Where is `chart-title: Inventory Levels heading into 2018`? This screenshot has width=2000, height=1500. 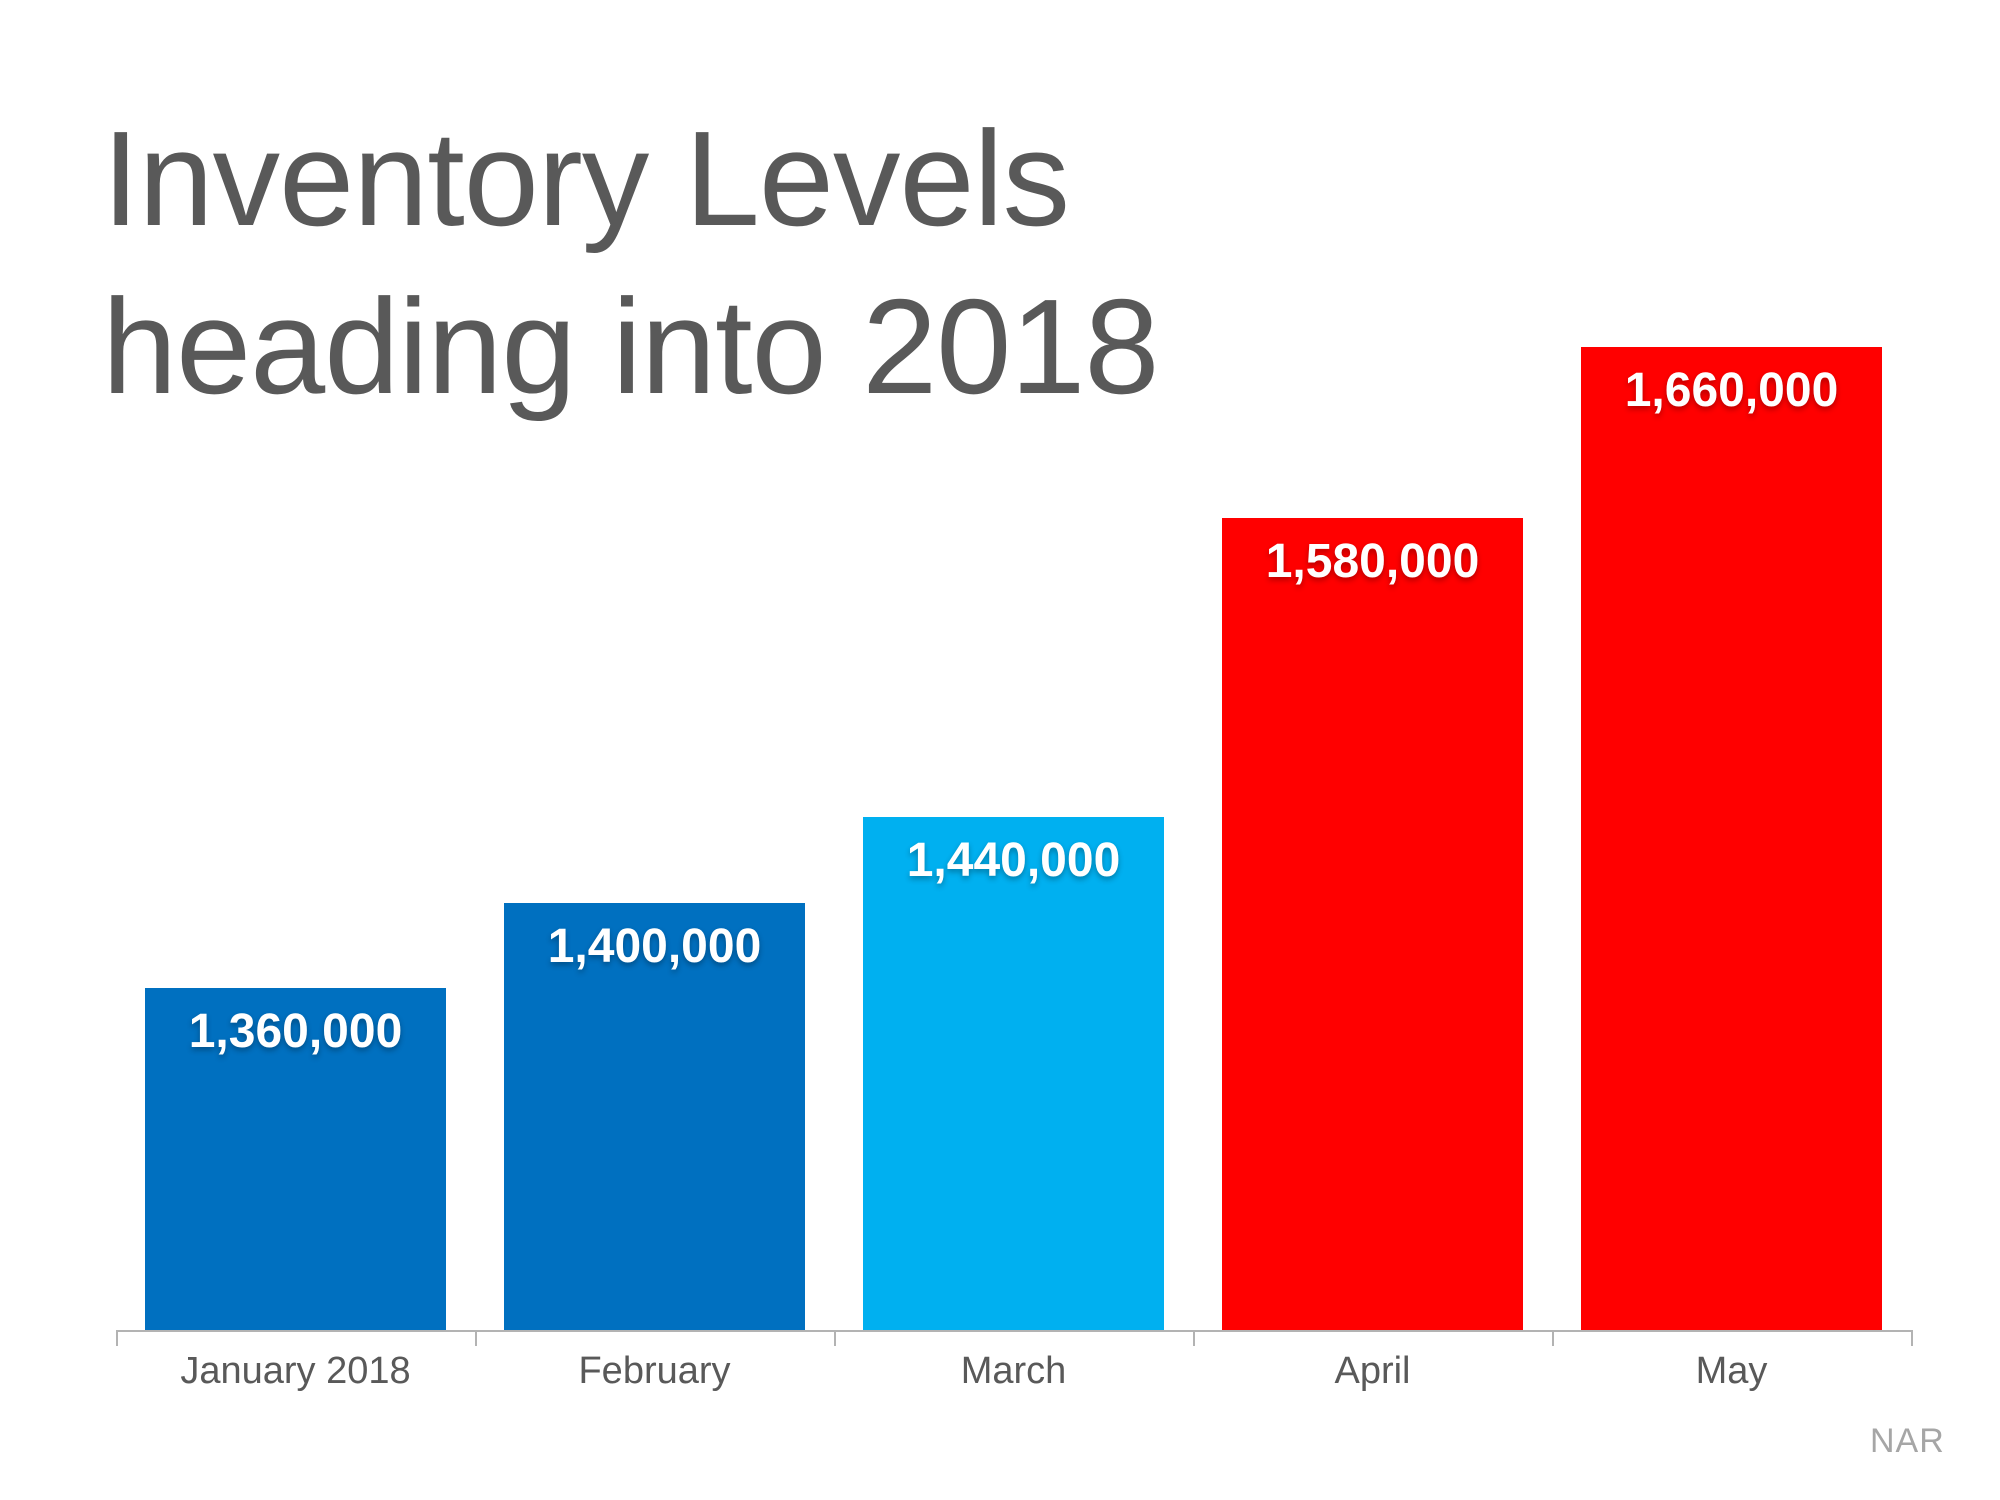 chart-title: Inventory Levels heading into 2018 is located at coordinates (630, 263).